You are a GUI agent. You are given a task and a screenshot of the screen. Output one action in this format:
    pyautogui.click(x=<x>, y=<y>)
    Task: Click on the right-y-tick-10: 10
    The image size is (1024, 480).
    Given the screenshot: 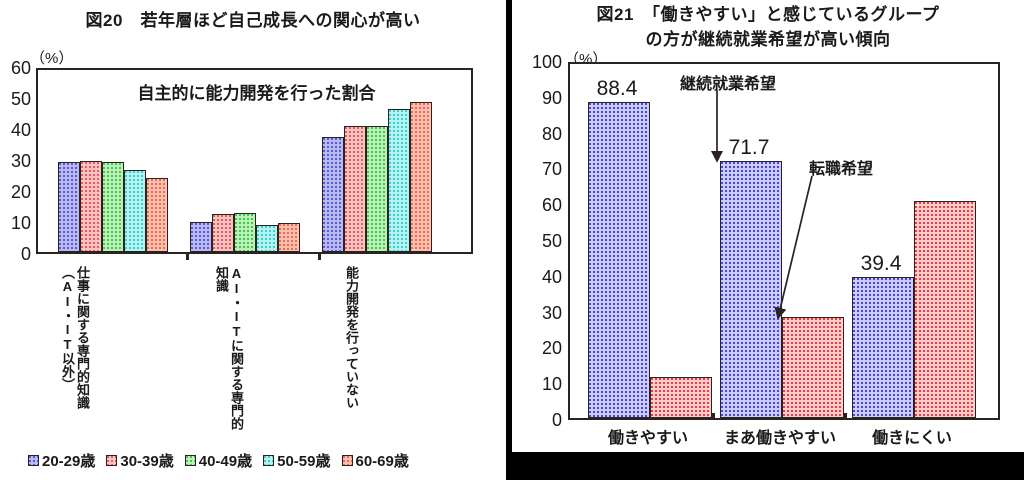 What is the action you would take?
    pyautogui.click(x=551, y=384)
    